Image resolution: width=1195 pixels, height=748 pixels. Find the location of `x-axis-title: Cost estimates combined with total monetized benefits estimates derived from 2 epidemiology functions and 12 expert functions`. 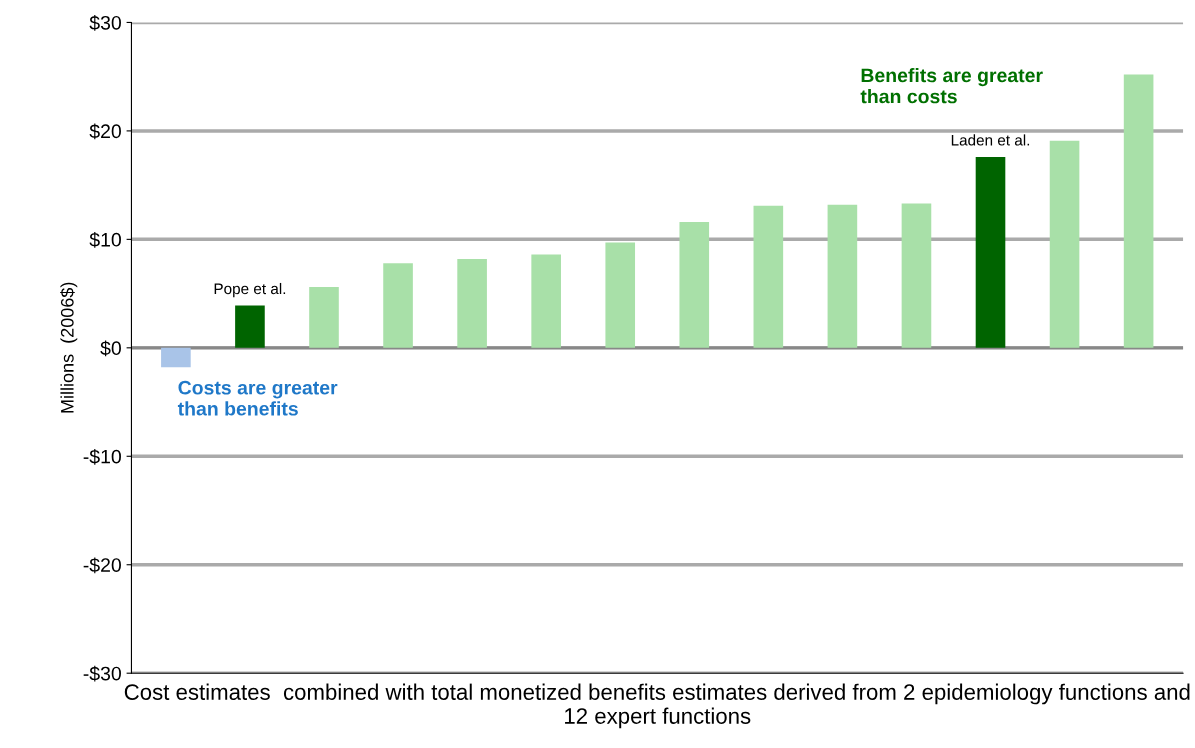

x-axis-title: Cost estimates combined with total monetized benefits estimates derived from 2 epidemiology functions and 12 expert functions is located at coordinates (657, 706).